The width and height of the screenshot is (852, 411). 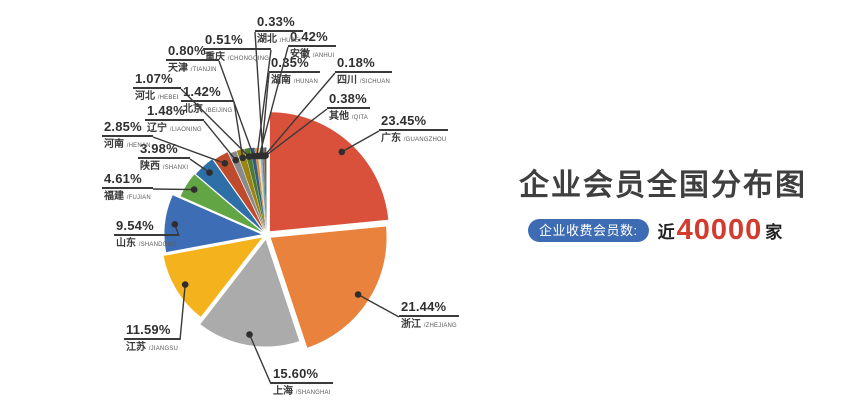 I want to click on pie-slice-hebei, so click(x=255, y=189).